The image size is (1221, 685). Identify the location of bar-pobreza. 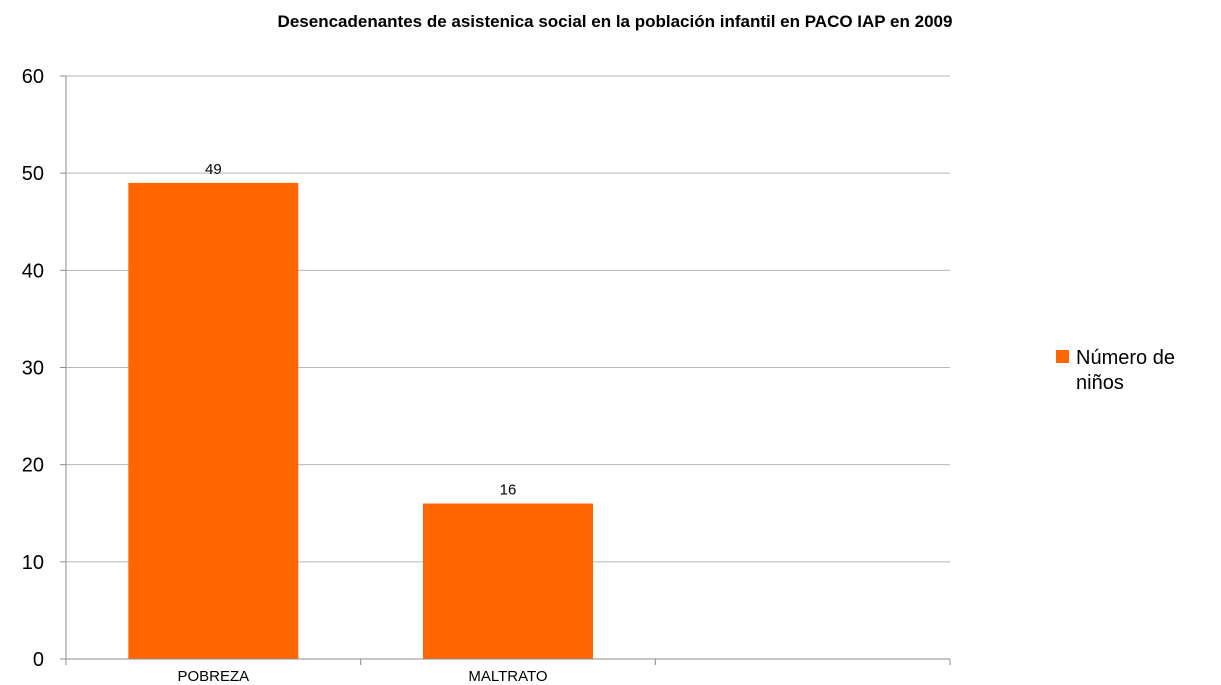
(213, 420).